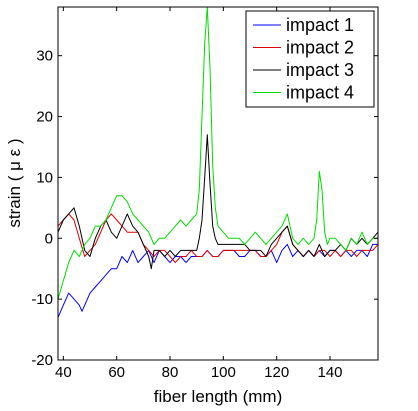  Describe the element at coordinates (170, 372) in the screenshot. I see `x-tick-label: 80` at that location.